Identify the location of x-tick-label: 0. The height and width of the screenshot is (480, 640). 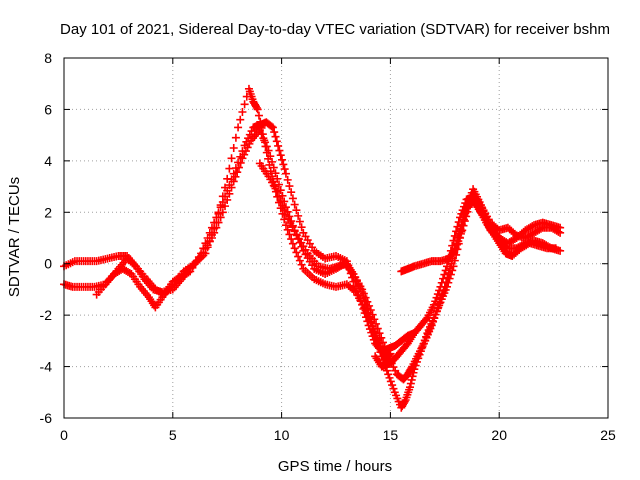
(64, 435).